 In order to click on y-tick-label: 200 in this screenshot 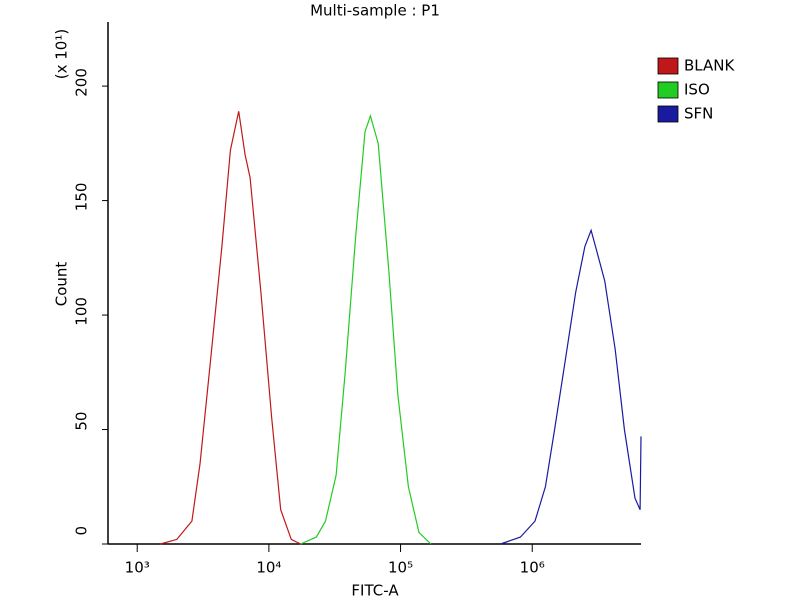, I will do `click(82, 82)`.